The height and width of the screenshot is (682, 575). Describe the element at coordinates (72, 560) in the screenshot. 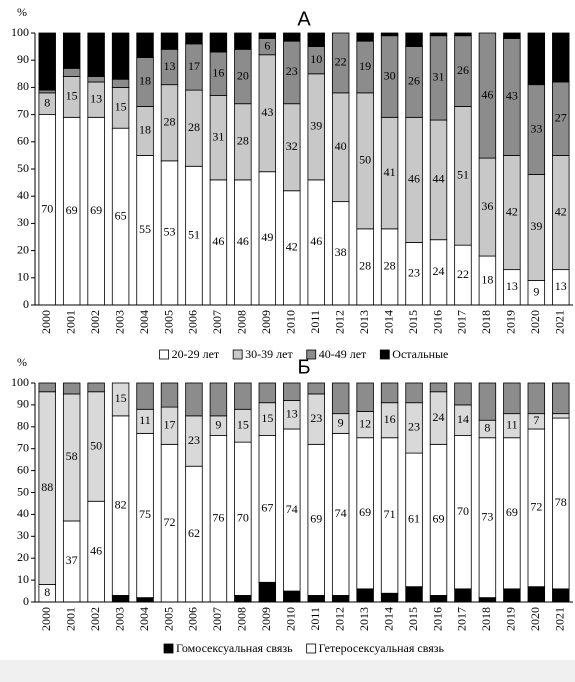

I see `value-label: 37` at that location.